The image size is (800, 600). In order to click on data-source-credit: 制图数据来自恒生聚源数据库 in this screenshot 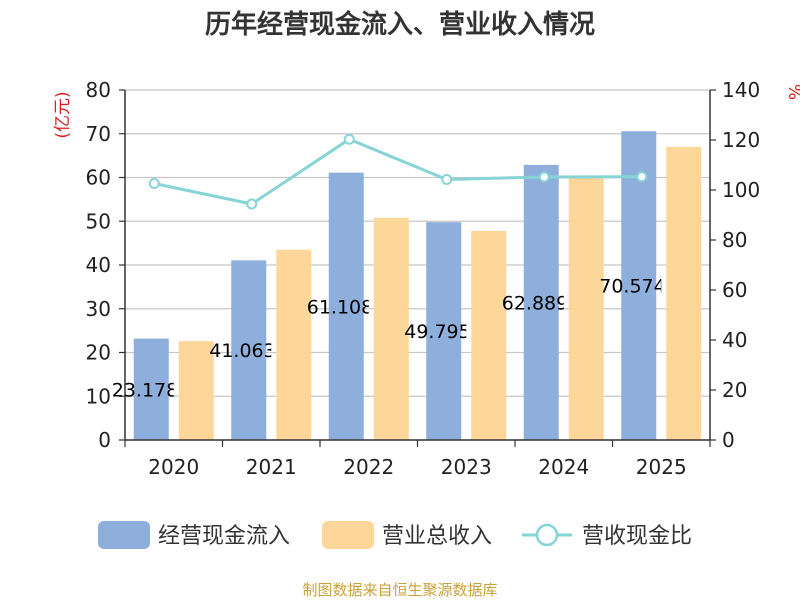, I will do `click(400, 590)`.